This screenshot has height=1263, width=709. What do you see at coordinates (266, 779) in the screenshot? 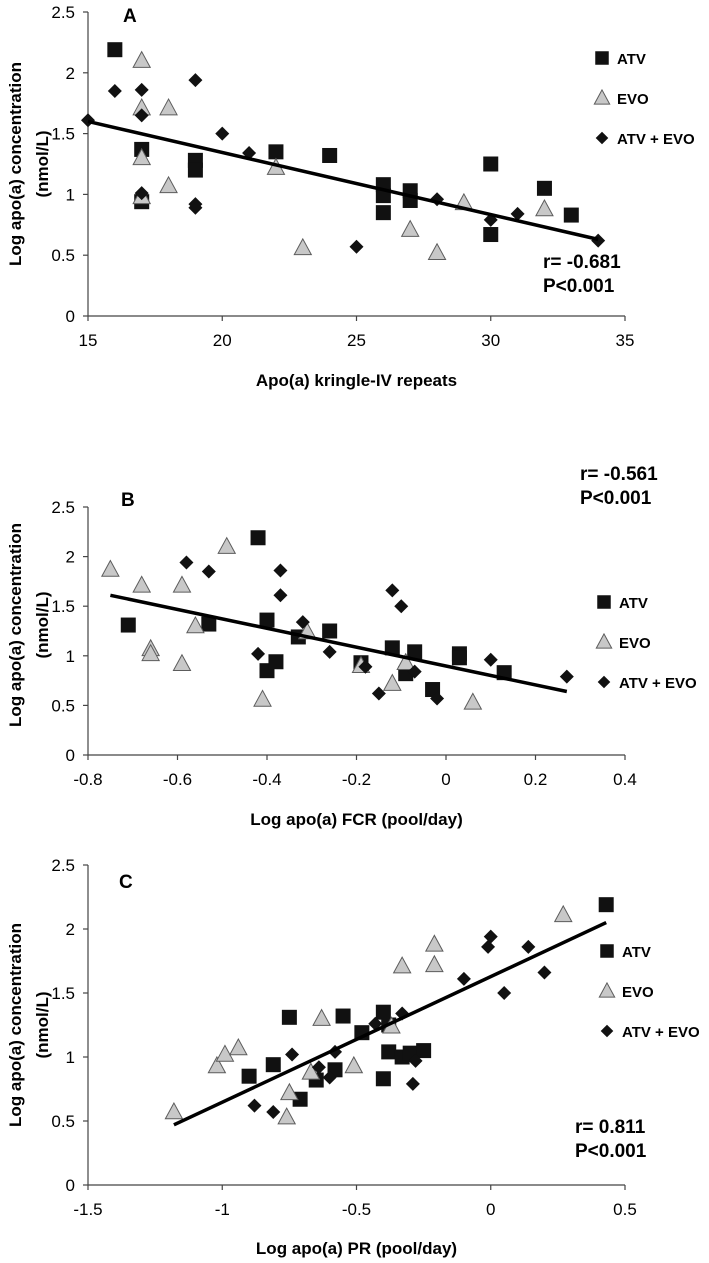
I see `x-tick-label: -0.4` at bounding box center [266, 779].